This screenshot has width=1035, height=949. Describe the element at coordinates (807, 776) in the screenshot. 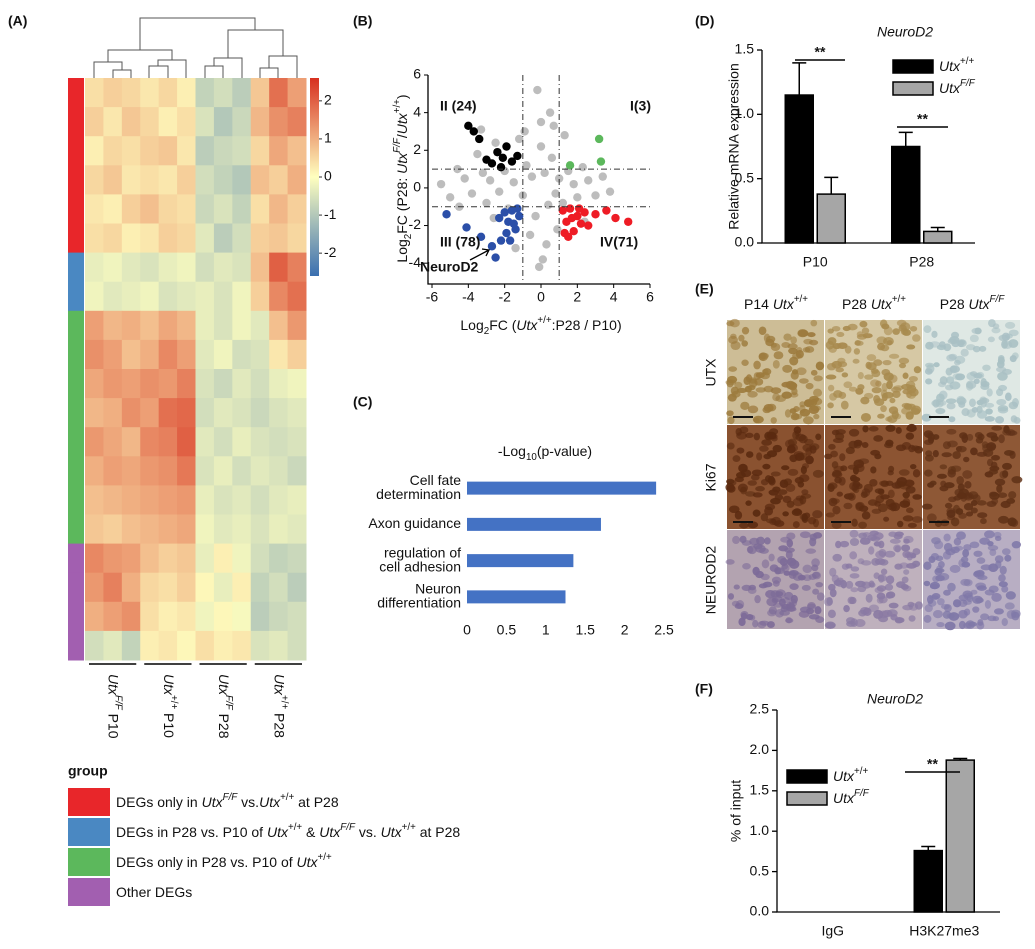

I see `legend-swatch` at that location.